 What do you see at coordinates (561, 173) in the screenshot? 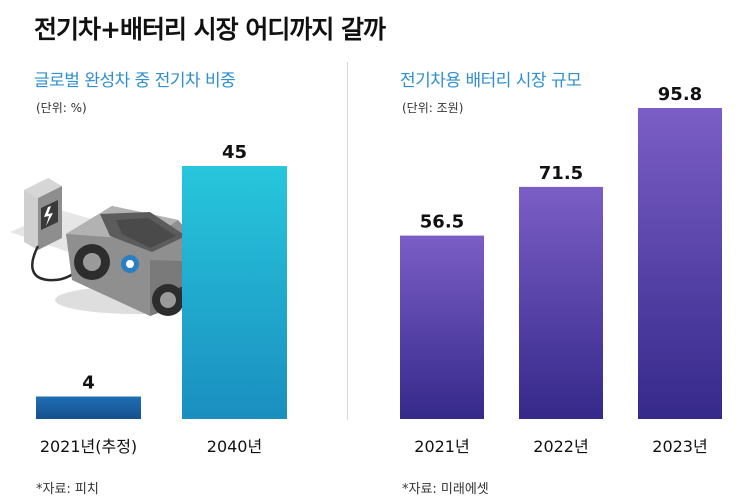
I see `bar-right-1-value: 71.5` at bounding box center [561, 173].